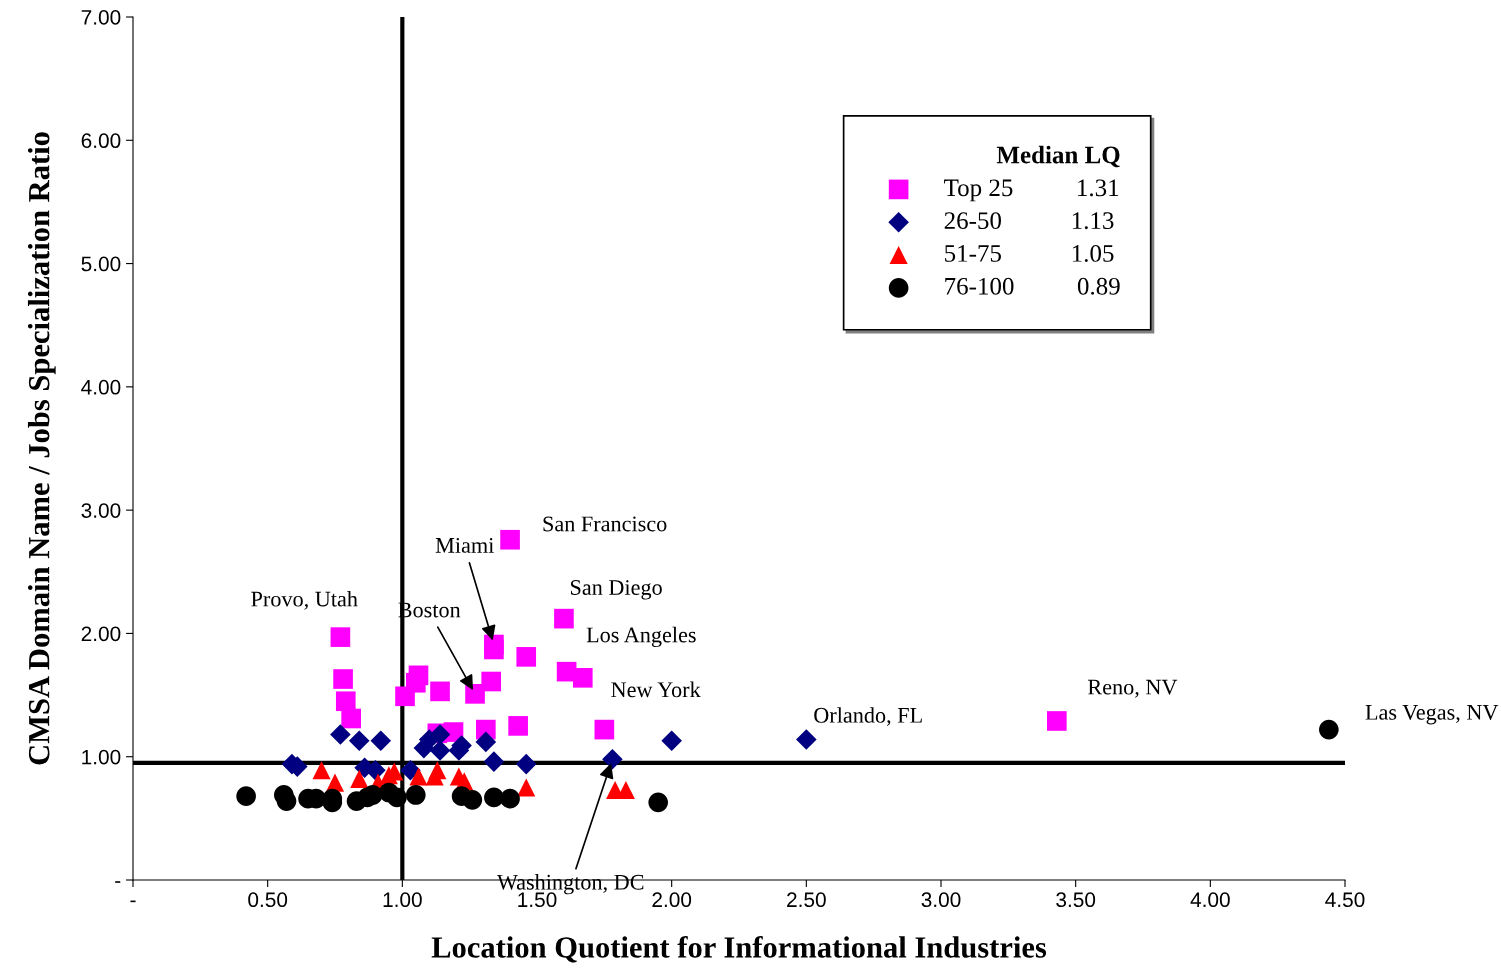 This screenshot has width=1501, height=975. I want to click on y-tick-label: 5.00, so click(101, 264).